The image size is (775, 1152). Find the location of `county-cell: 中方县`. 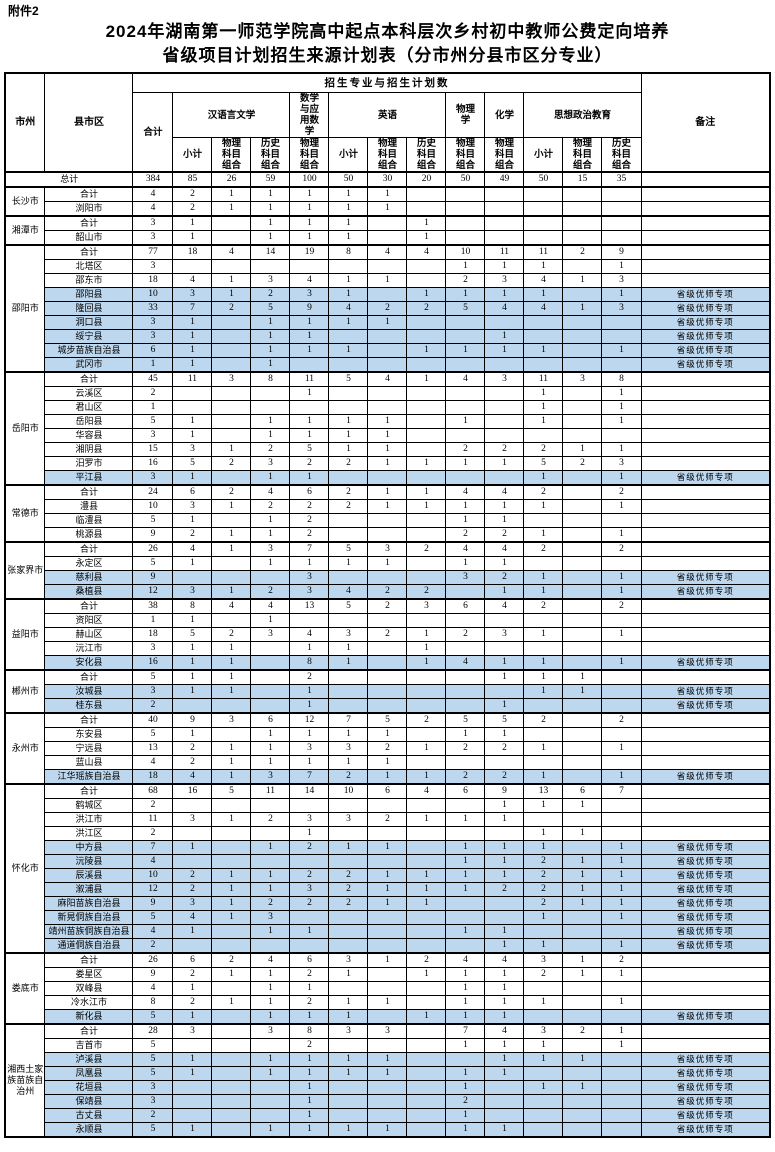

county-cell: 中方县 is located at coordinates (89, 847).